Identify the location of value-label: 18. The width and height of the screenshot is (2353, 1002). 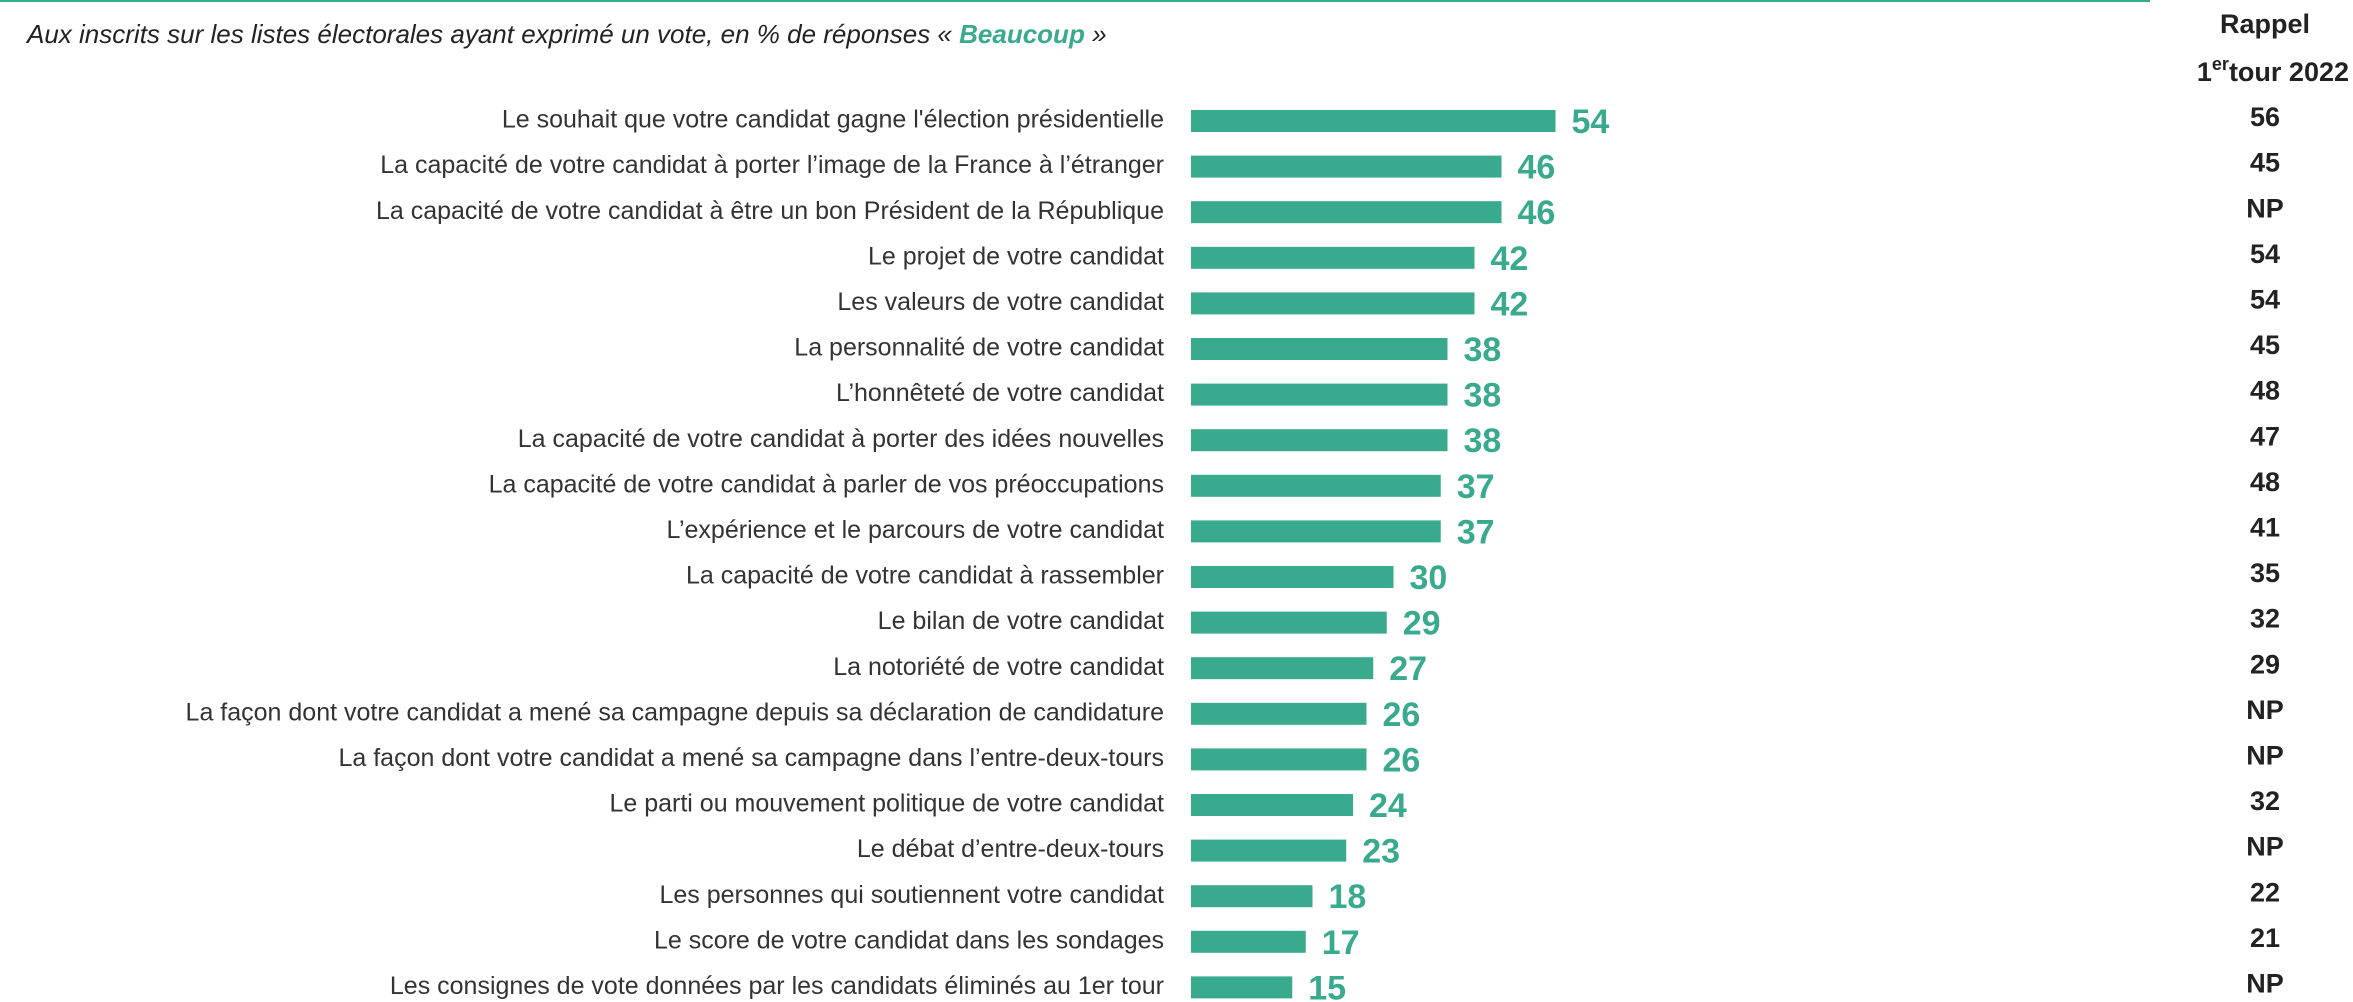
(1348, 897).